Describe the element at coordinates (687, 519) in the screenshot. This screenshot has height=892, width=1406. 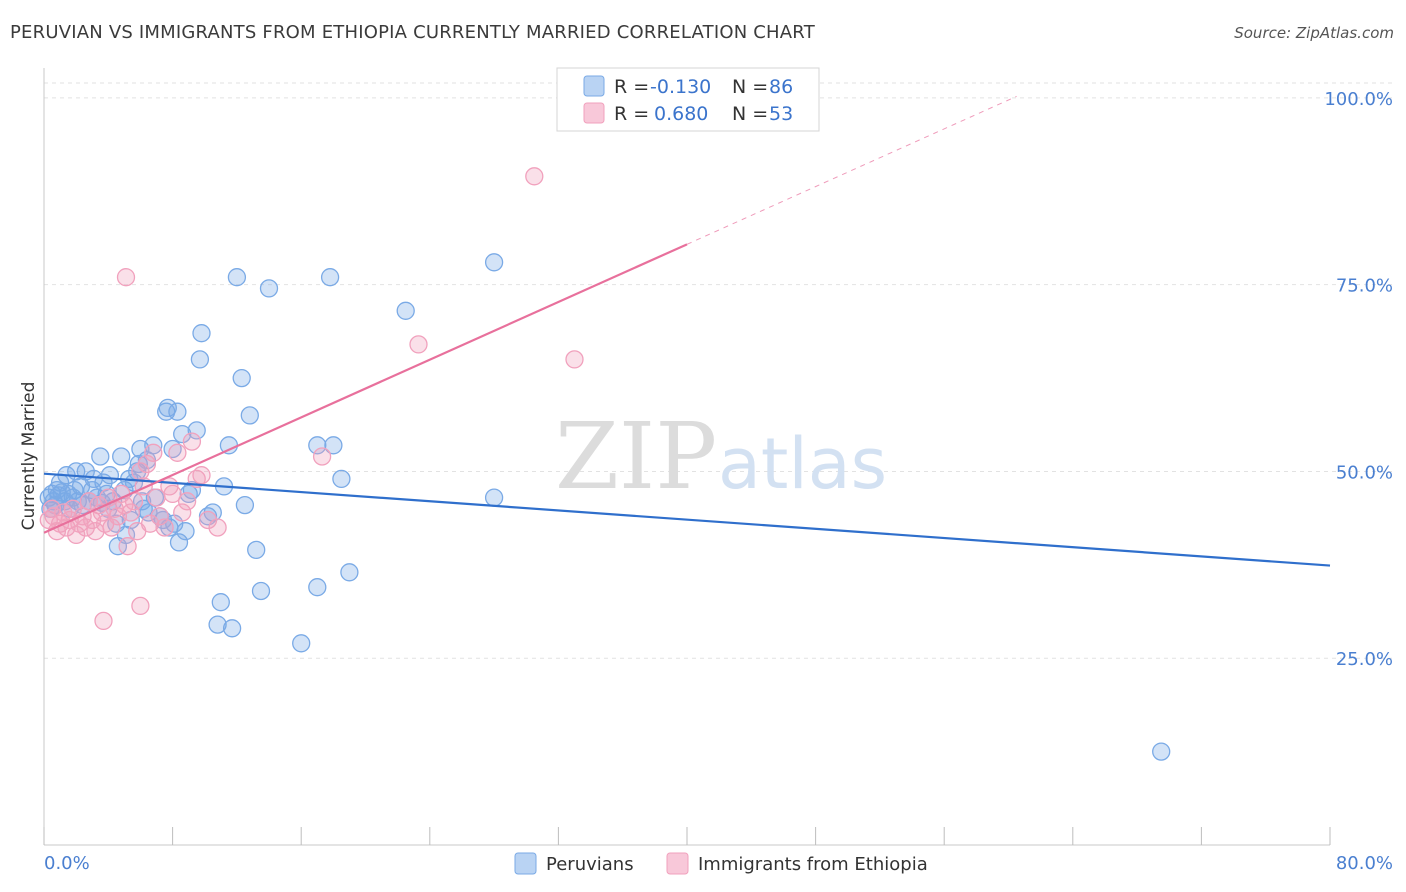
I see `trend-line-peruvians` at that location.